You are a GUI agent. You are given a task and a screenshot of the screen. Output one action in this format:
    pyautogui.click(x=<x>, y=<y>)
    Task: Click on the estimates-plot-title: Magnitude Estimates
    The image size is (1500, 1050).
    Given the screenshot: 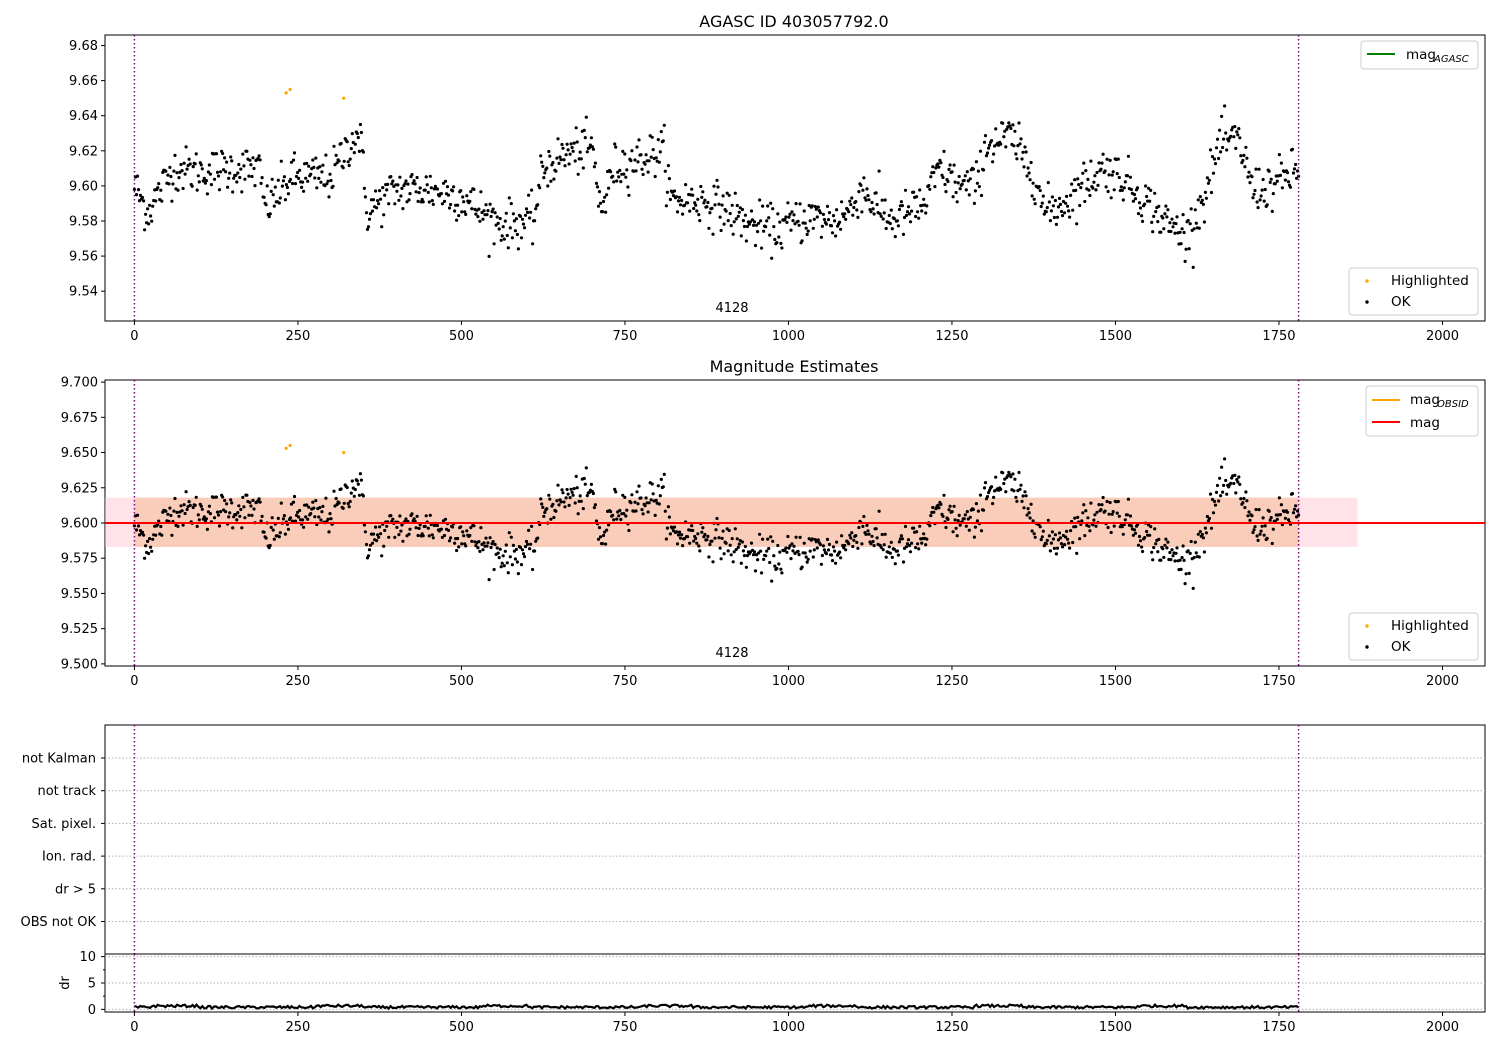 What is the action you would take?
    pyautogui.click(x=794, y=366)
    